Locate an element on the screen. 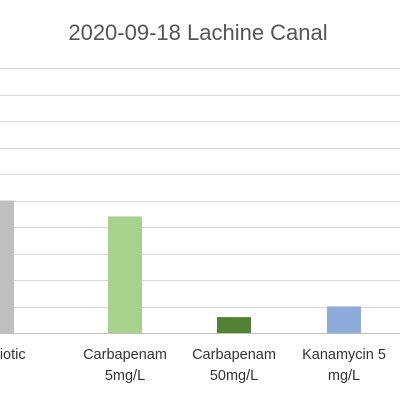  category-label-2-line-1: 50mg/L is located at coordinates (234, 376).